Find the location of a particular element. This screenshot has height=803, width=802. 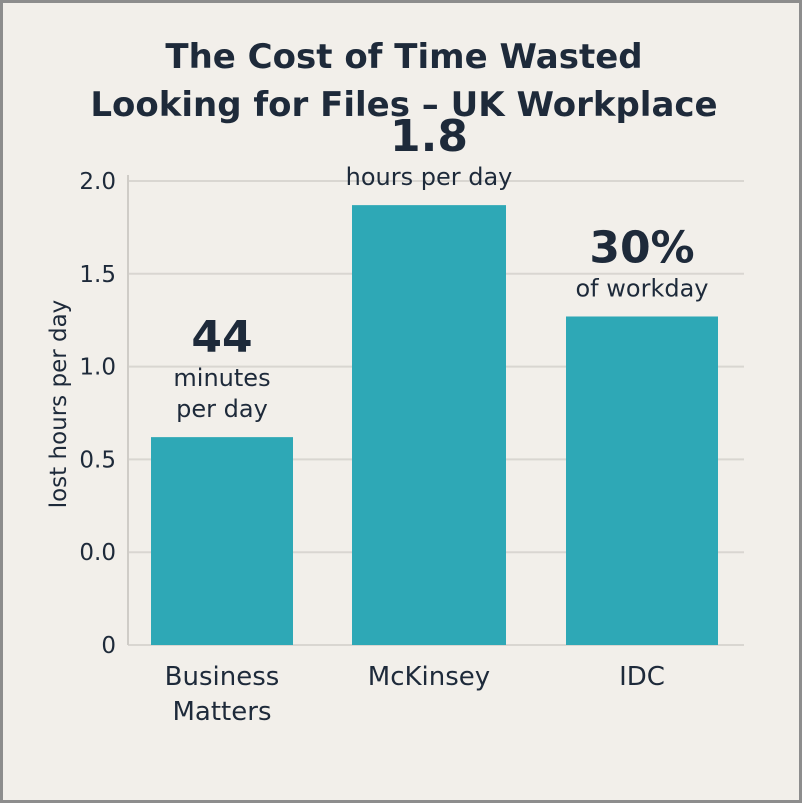

bar-value-label: 30% is located at coordinates (641, 247).